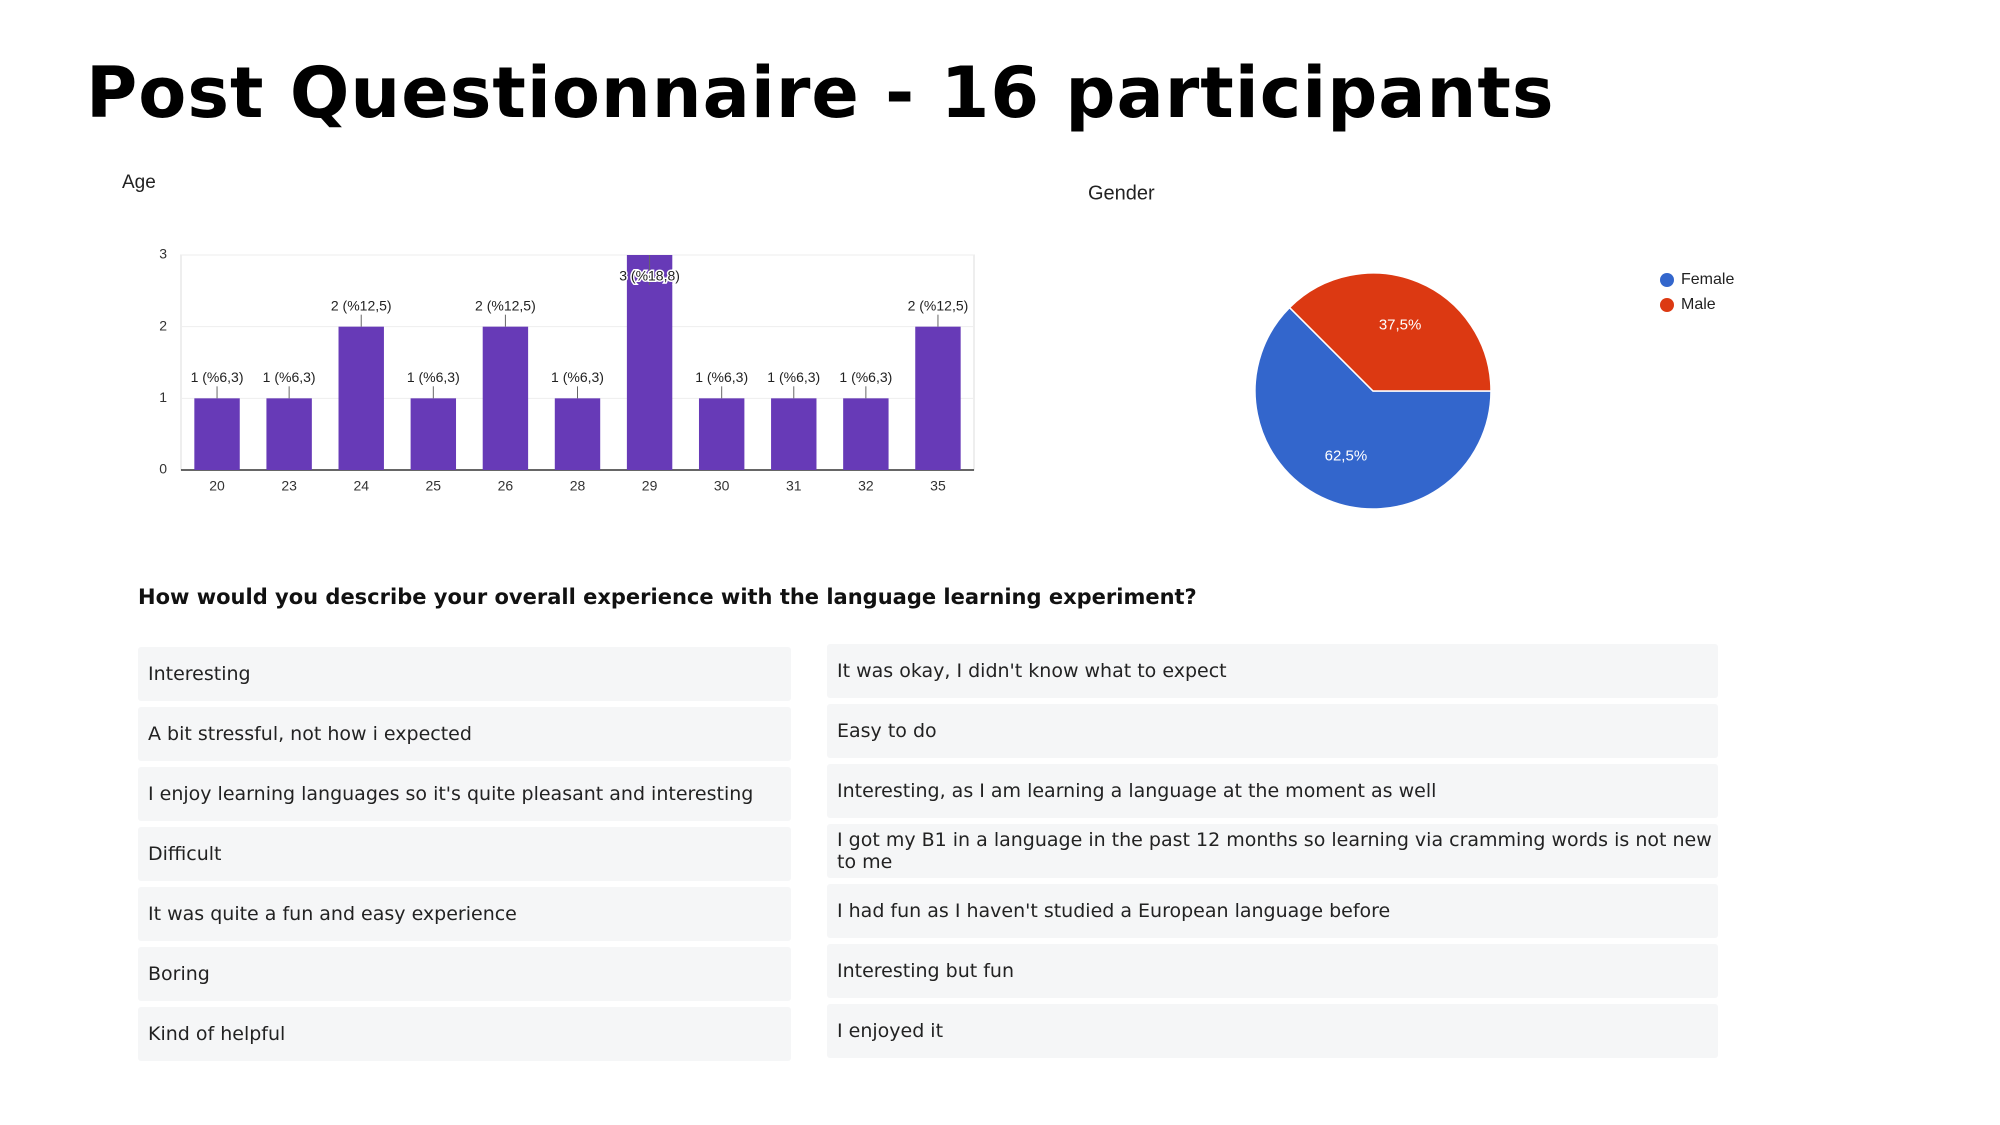 The image size is (2000, 1125). What do you see at coordinates (163, 397) in the screenshot?
I see `y-tick-label: 1` at bounding box center [163, 397].